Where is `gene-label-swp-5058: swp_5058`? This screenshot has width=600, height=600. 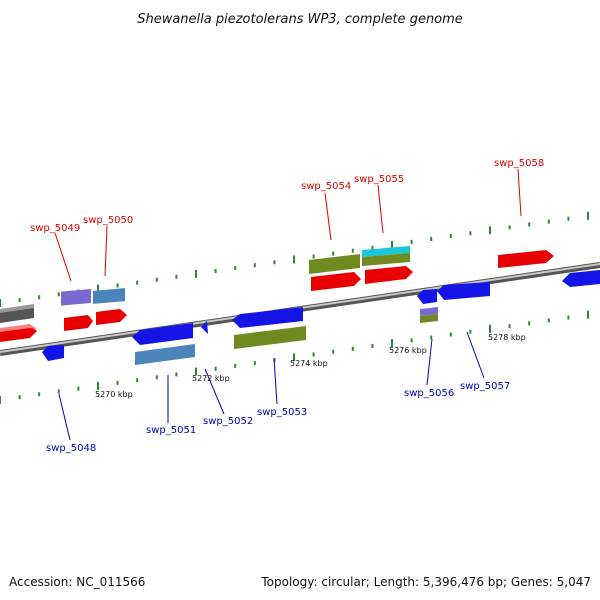 gene-label-swp-5058: swp_5058 is located at coordinates (519, 163).